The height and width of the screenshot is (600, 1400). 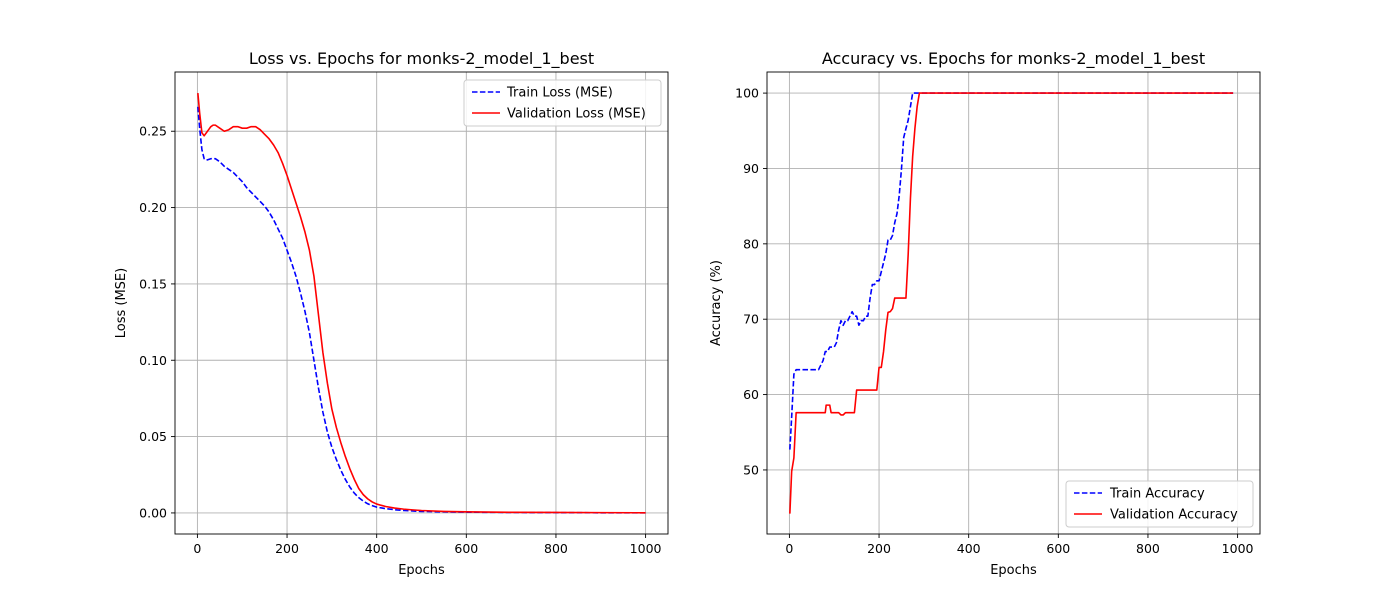 I want to click on accuracy-x-tick-label: 800, so click(x=1148, y=548).